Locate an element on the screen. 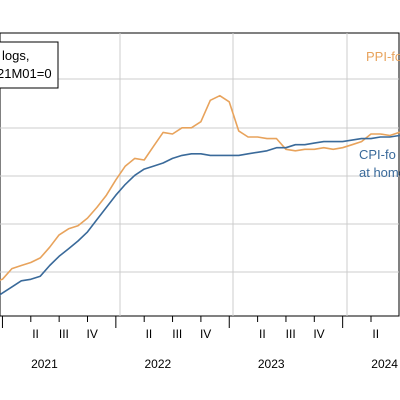 Image resolution: width=400 pixels, height=400 pixels. legend-box: logs, 21M01=0 is located at coordinates (29, 65).